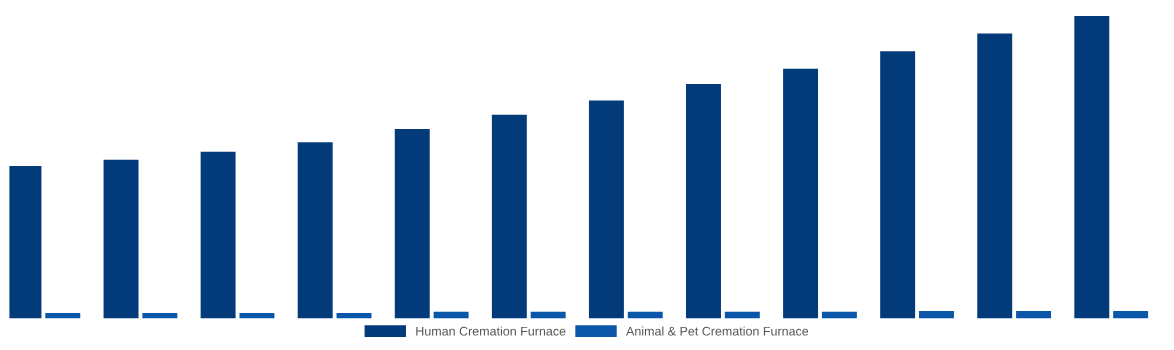  What do you see at coordinates (717, 331) in the screenshot?
I see `legend-label: Animal & Pet Cremation Furnace` at bounding box center [717, 331].